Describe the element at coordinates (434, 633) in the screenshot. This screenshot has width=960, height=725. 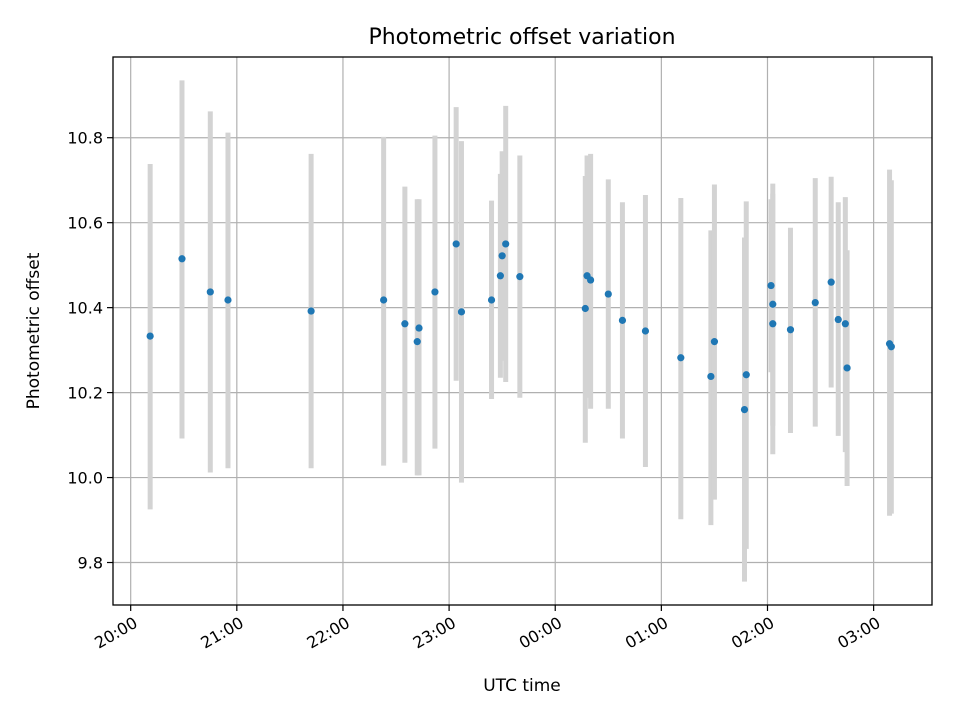
I see `x-tick-label: 23:00` at that location.